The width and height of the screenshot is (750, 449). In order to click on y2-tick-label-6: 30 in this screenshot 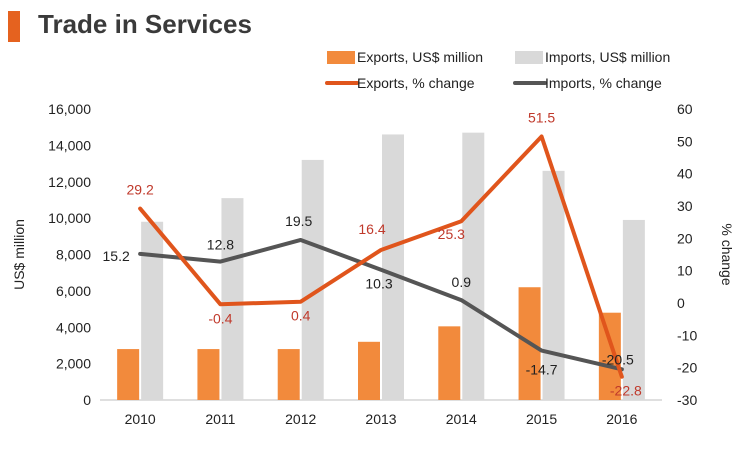, I will do `click(685, 206)`.